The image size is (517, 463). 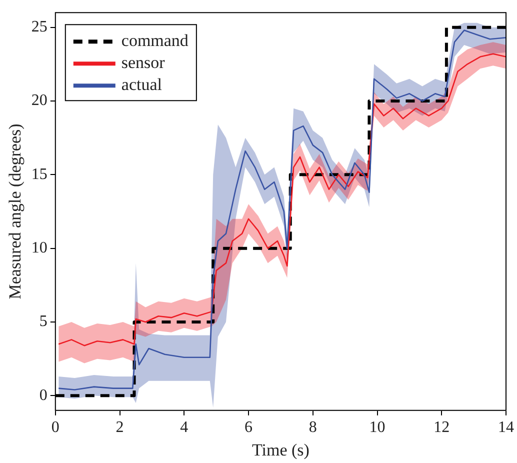 I want to click on x-tick-label: 14, so click(x=506, y=427).